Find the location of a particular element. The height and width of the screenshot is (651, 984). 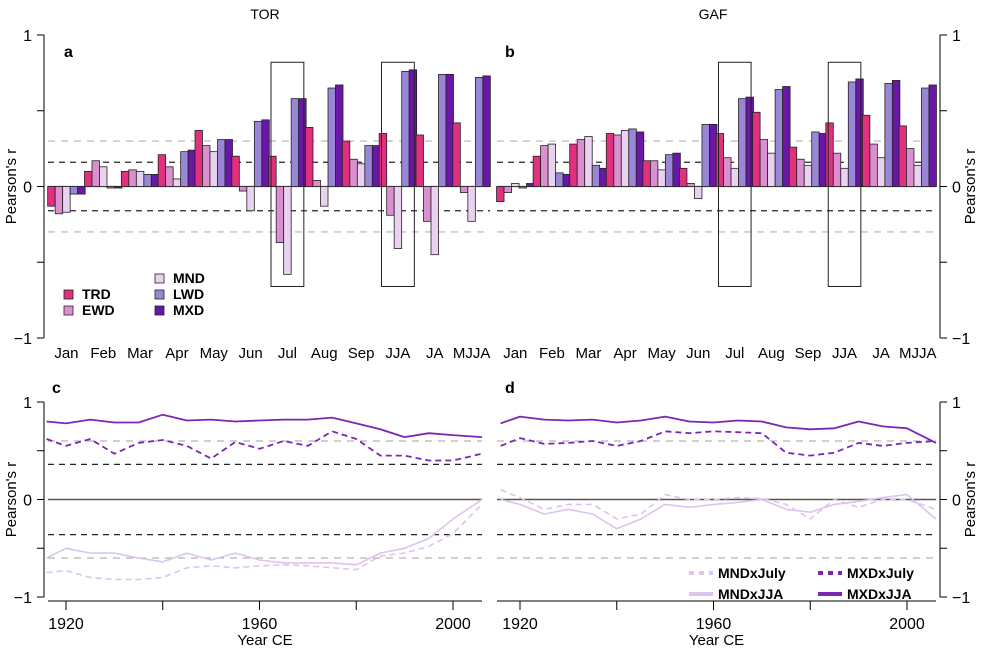

bar-TRD-Jun is located at coordinates (235, 171).